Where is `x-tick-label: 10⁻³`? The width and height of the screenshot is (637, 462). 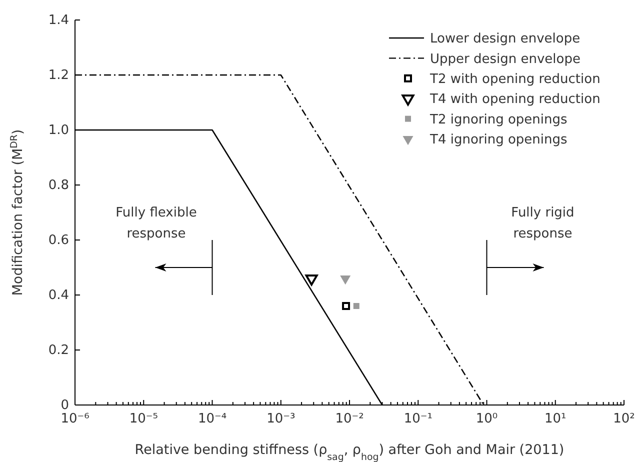 x-tick-label: 10⁻³ is located at coordinates (281, 418).